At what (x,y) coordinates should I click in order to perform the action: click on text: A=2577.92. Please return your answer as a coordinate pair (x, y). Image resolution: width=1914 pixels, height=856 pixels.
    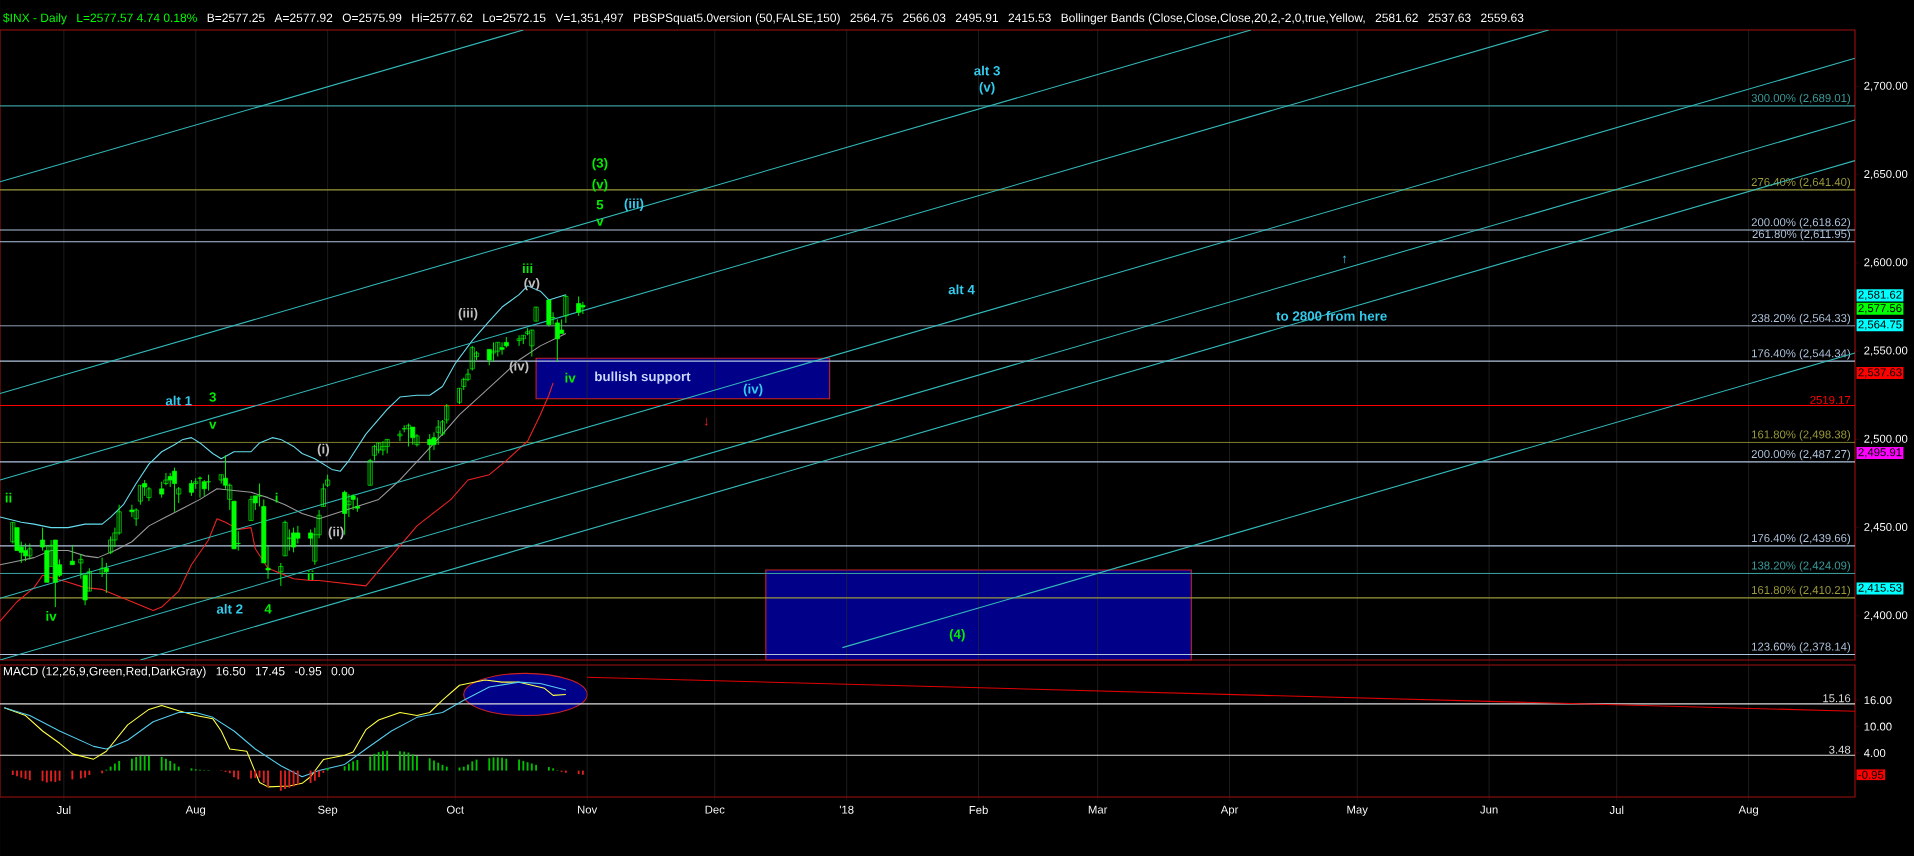
    Looking at the image, I should click on (303, 18).